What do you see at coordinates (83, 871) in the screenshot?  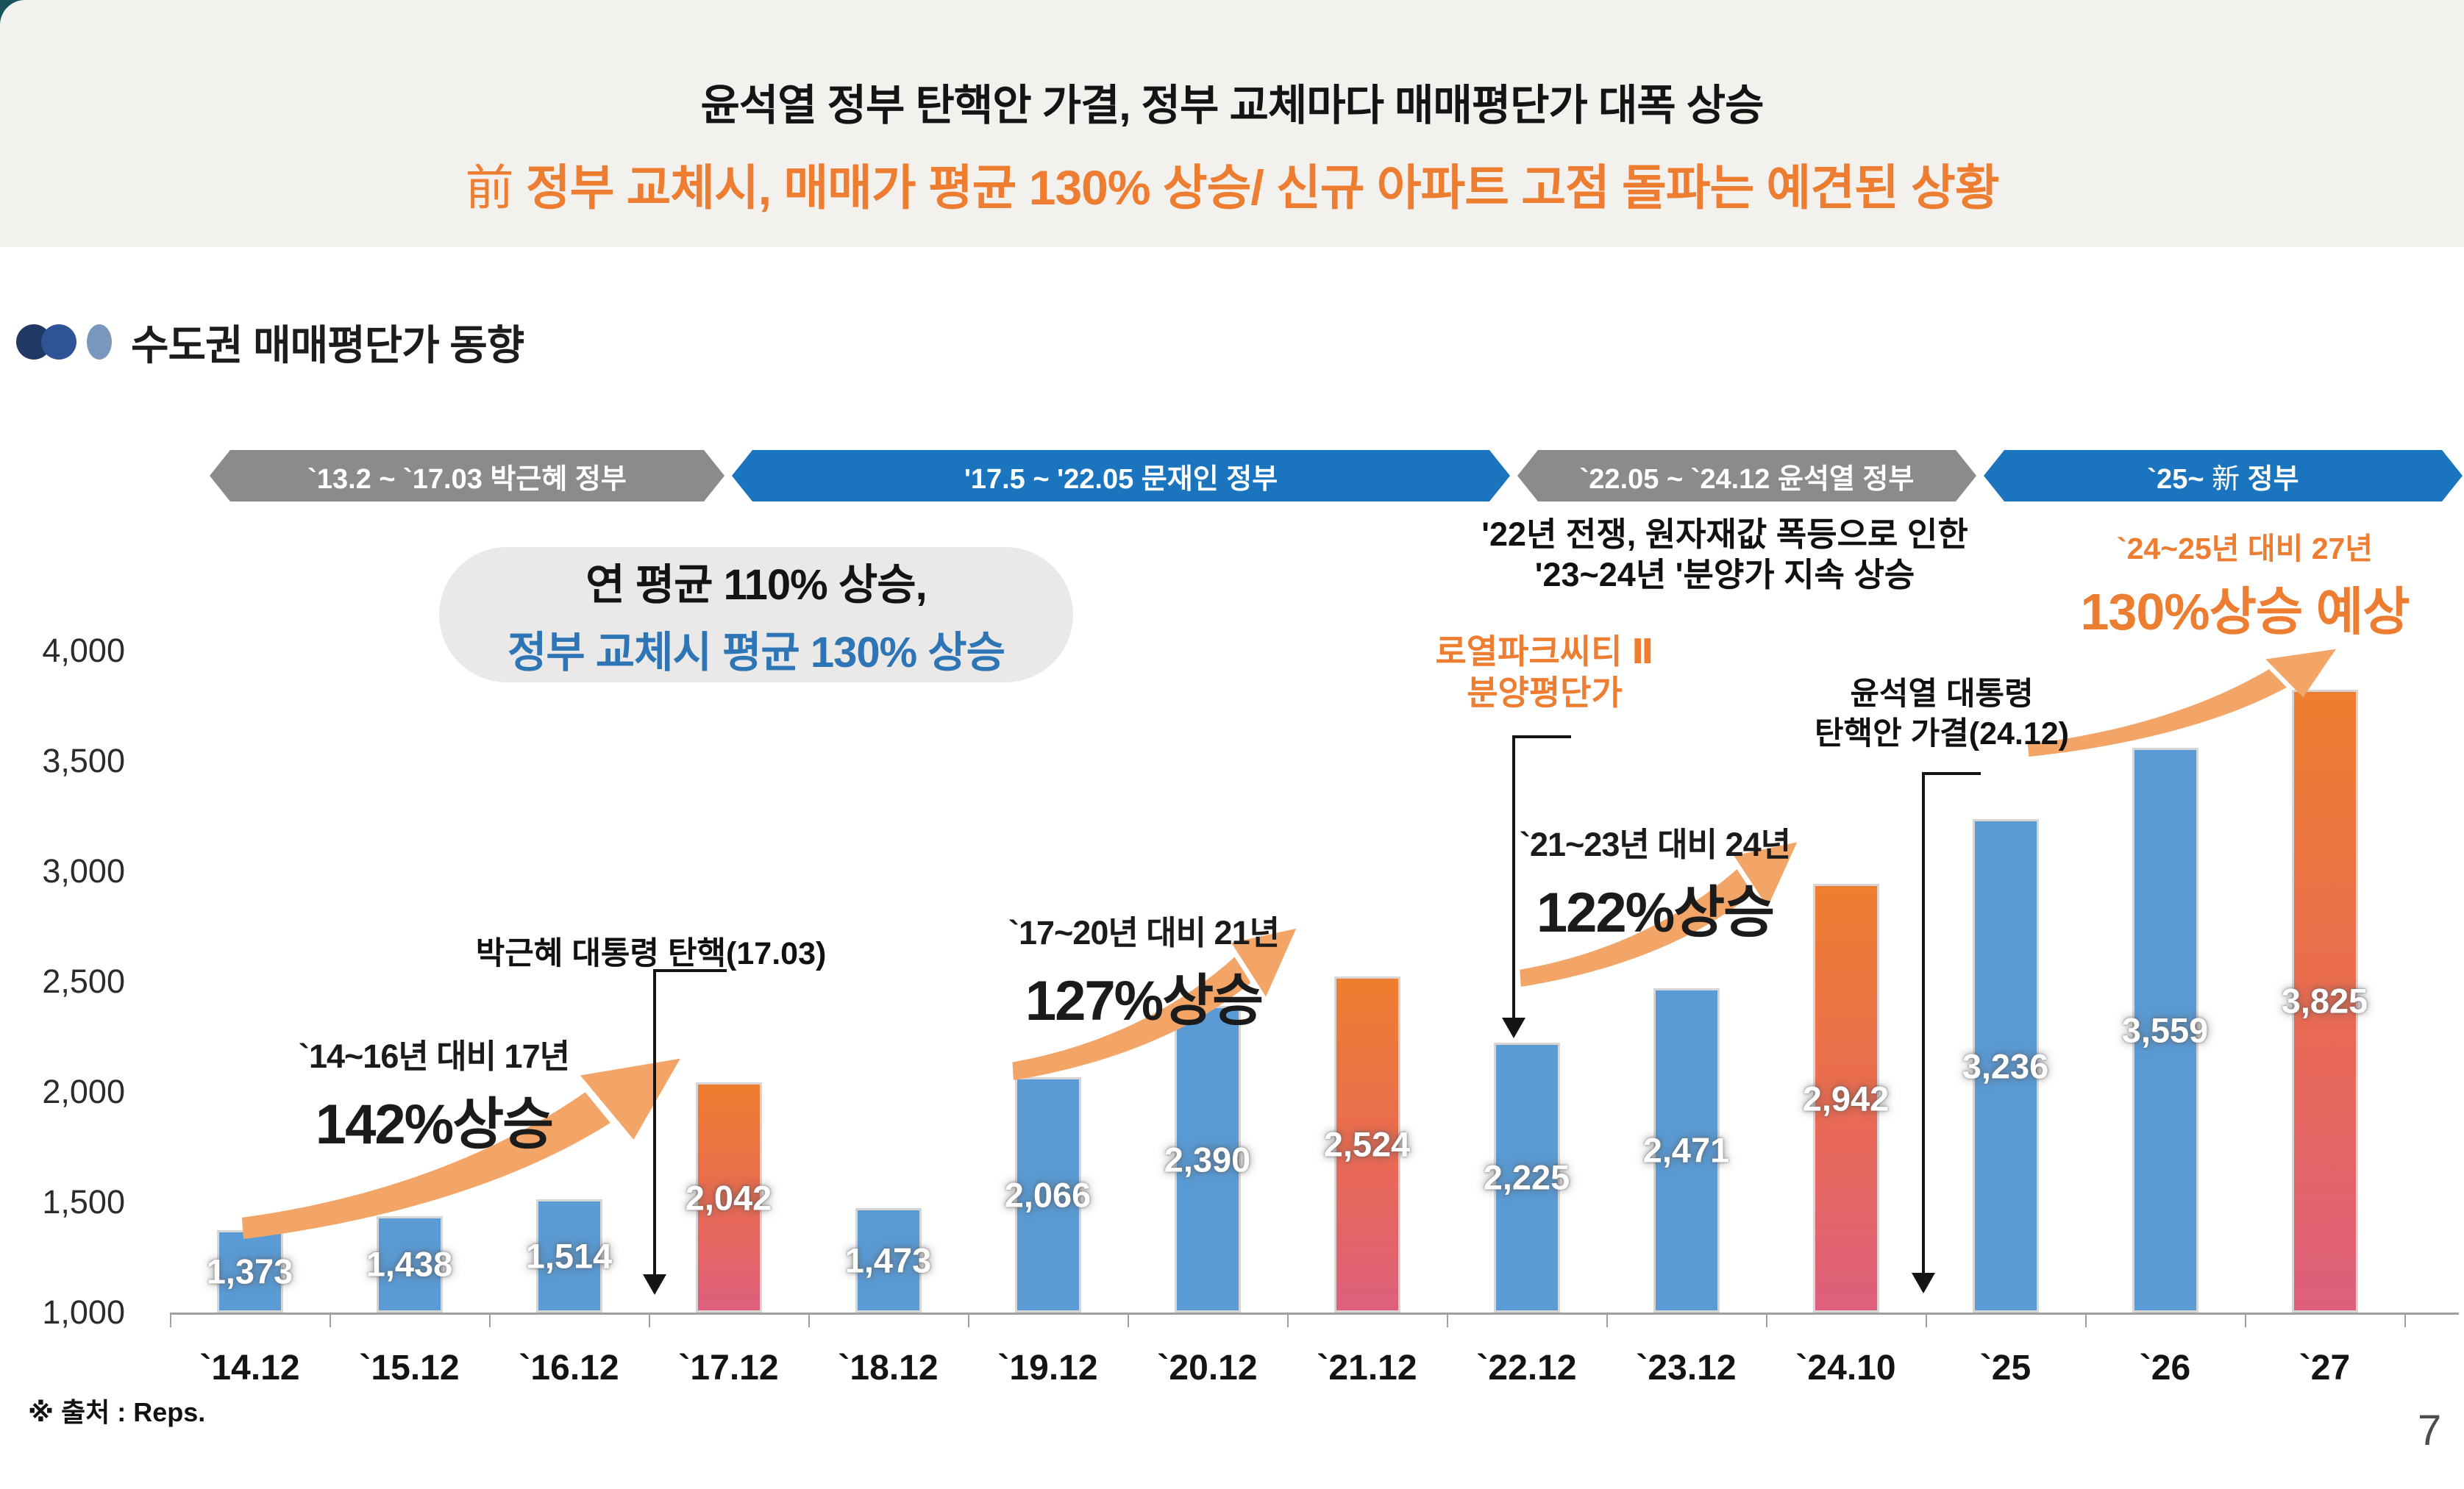 I see `y-axis-tick-label: 3,000` at bounding box center [83, 871].